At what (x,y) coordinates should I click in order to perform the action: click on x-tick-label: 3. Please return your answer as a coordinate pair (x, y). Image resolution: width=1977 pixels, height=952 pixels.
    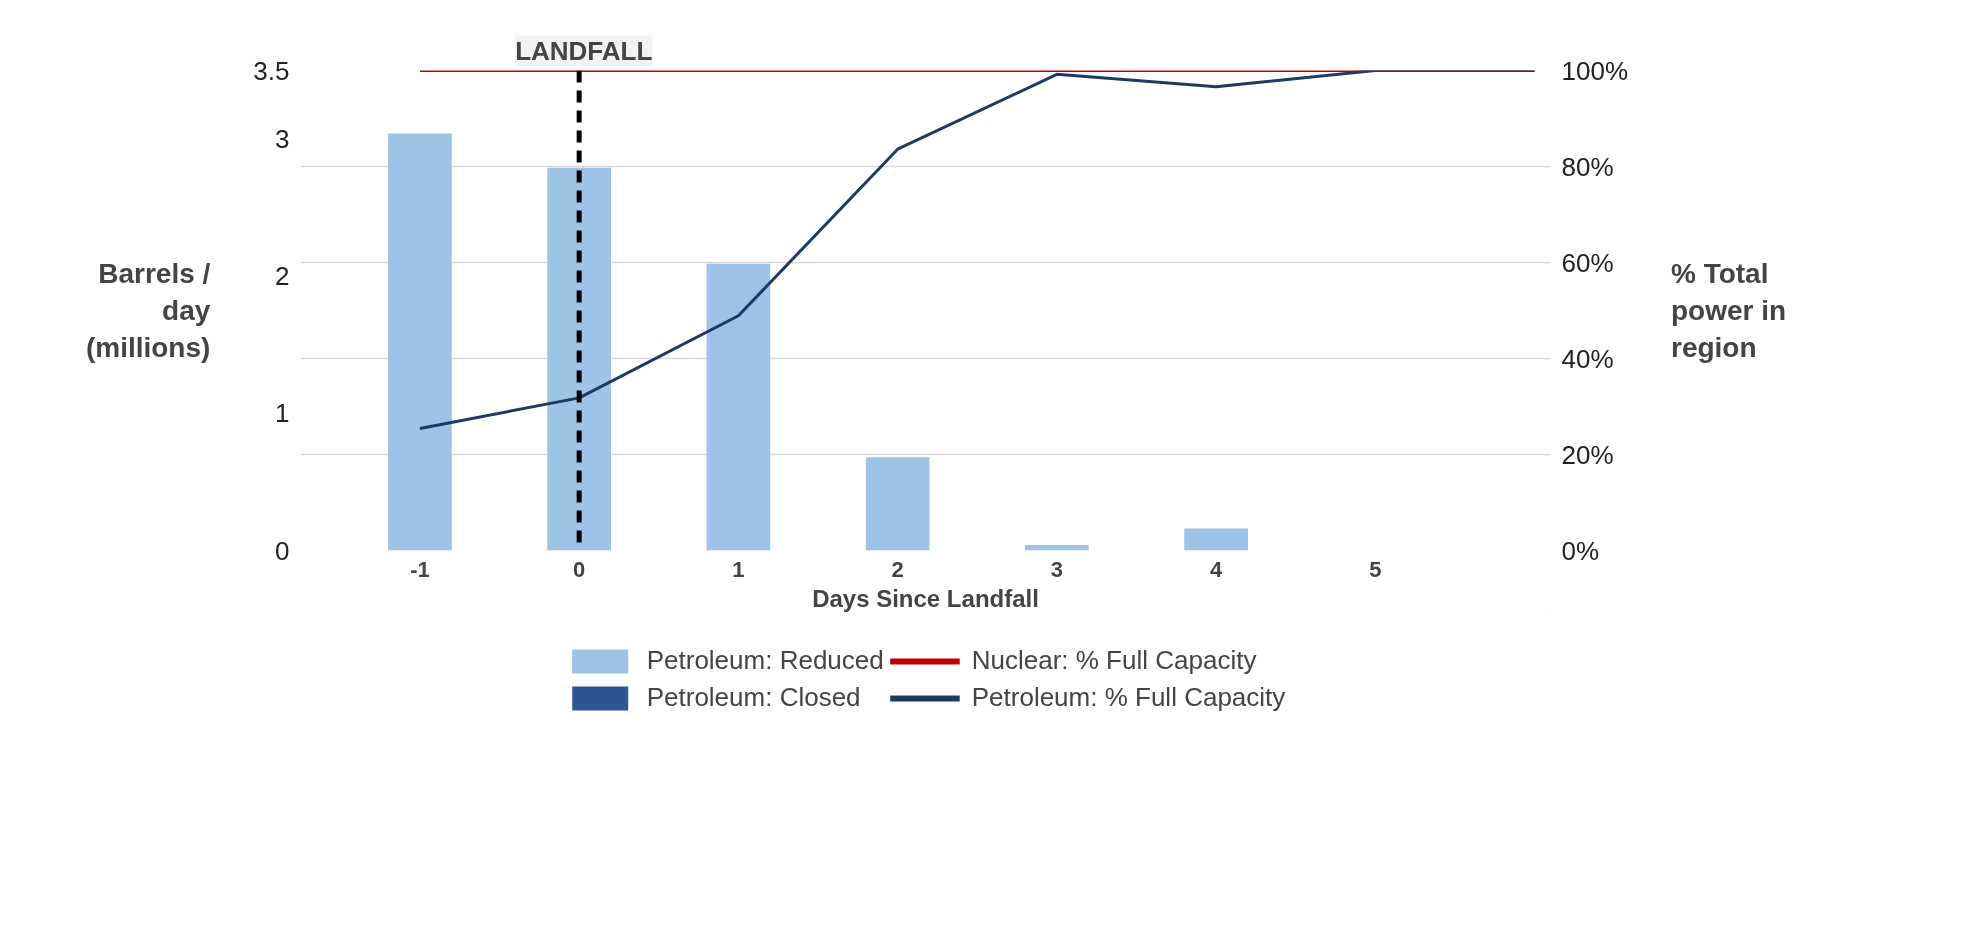
    Looking at the image, I should click on (1056, 569).